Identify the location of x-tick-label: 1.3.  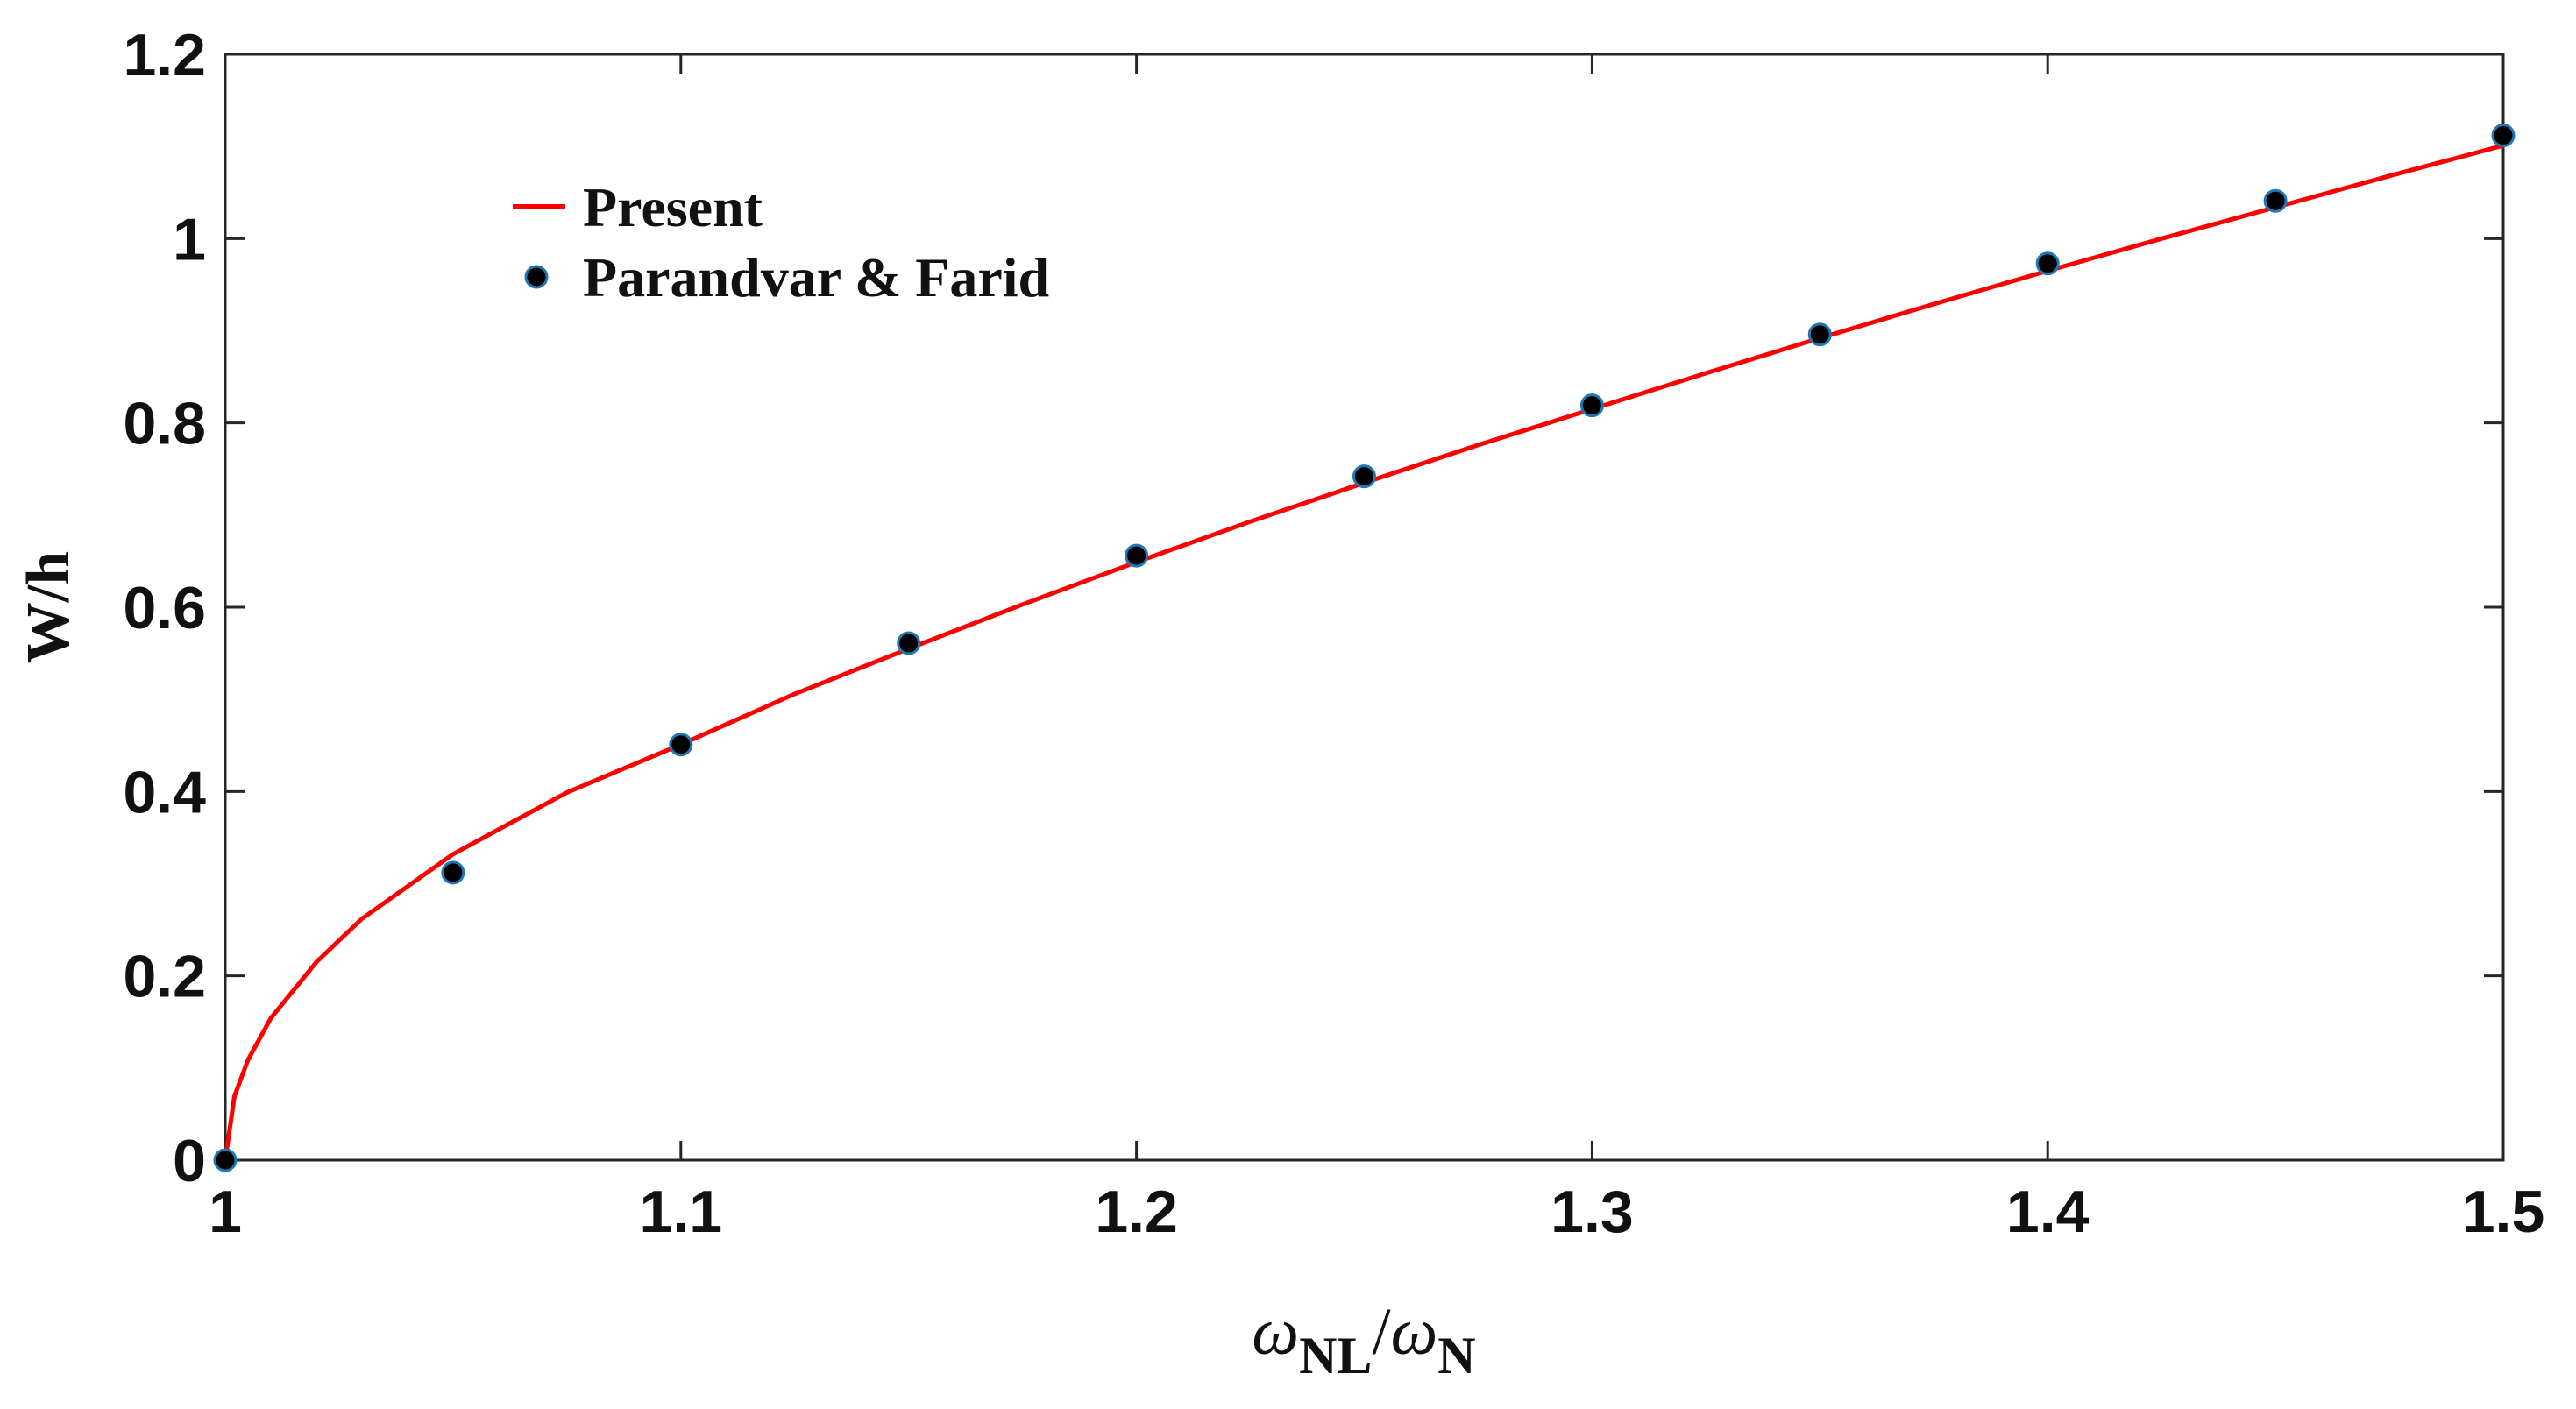
(1592, 1212).